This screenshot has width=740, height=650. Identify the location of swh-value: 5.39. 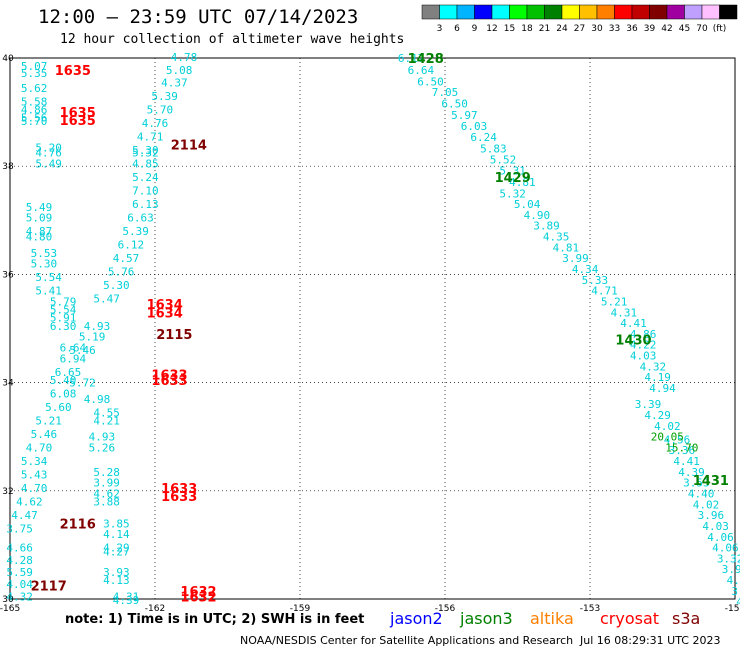
(164, 96).